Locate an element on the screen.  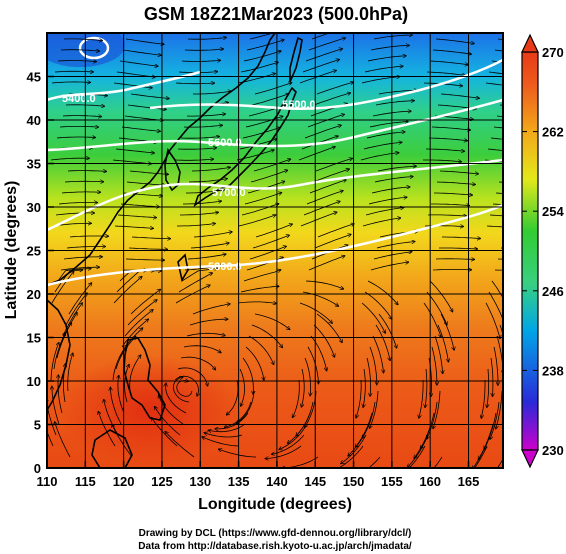
y-tick-label: 15 is located at coordinates (34, 338).